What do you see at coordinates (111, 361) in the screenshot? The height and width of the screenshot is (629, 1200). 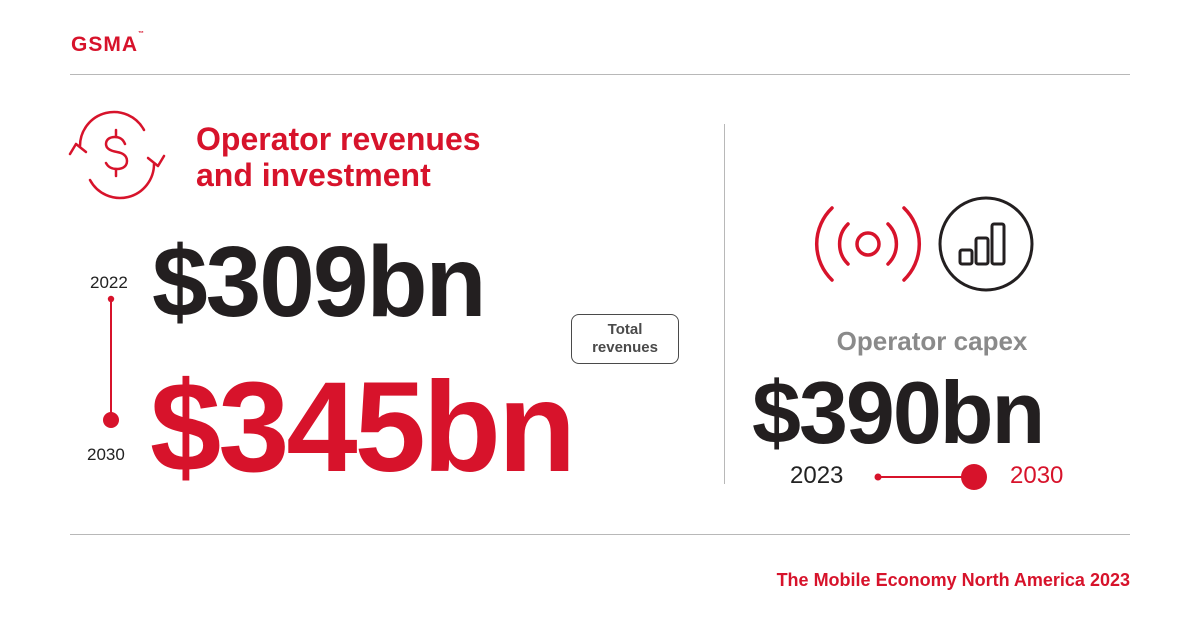 I see `revenues-timeline` at bounding box center [111, 361].